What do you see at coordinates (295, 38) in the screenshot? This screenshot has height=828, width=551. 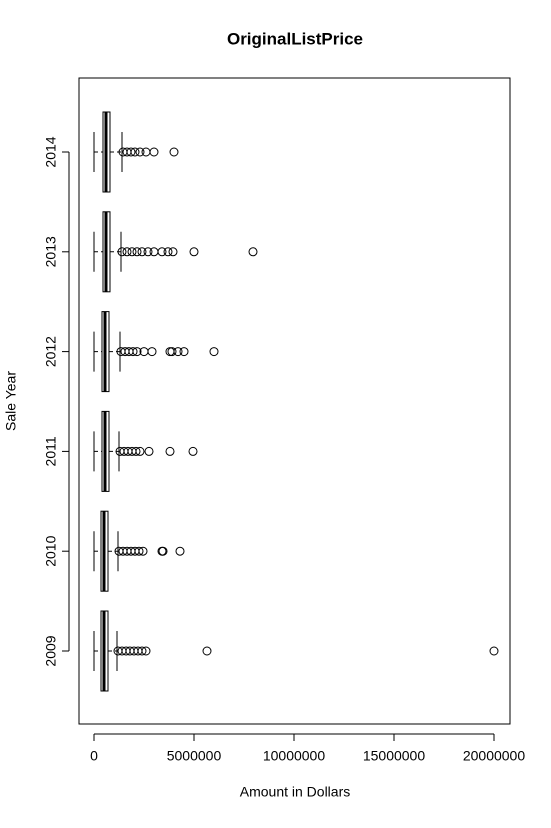 I see `chart-title: OriginalListPrice` at bounding box center [295, 38].